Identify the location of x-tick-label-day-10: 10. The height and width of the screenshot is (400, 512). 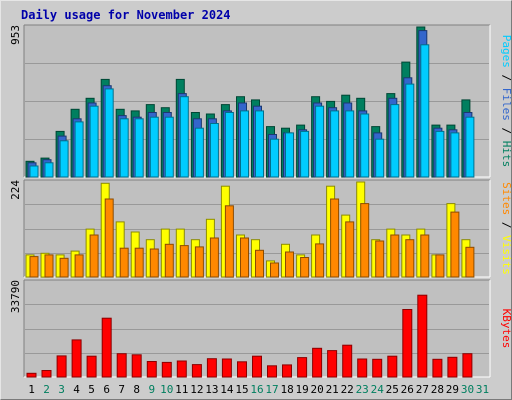
(166, 389).